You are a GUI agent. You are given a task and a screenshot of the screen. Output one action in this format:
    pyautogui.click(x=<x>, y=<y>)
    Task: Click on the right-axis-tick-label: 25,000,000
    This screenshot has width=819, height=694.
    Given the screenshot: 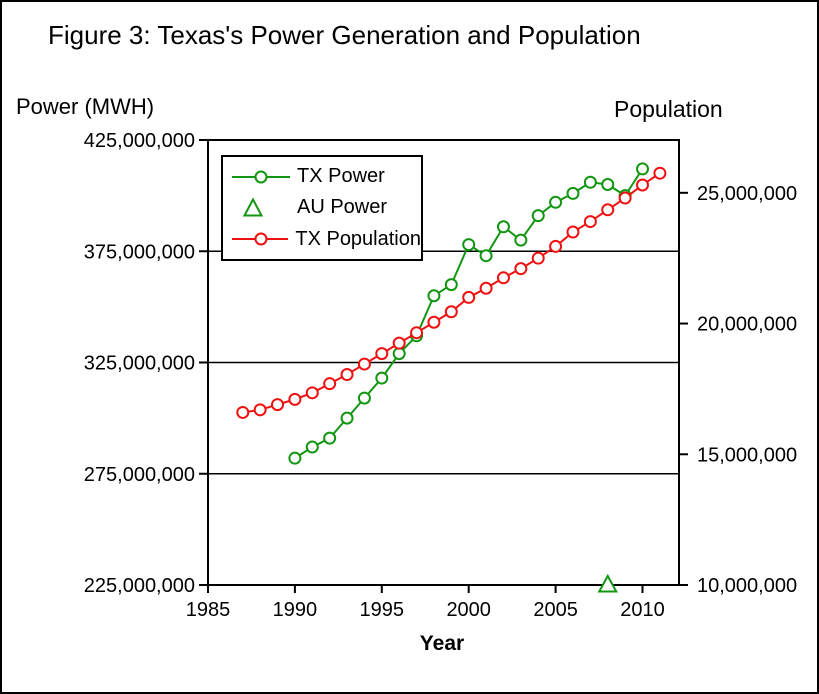 What is the action you would take?
    pyautogui.click(x=747, y=194)
    